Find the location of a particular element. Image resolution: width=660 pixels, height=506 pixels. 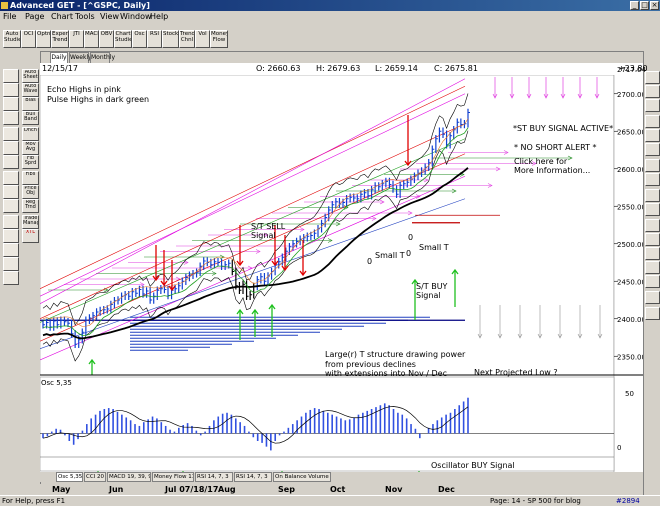

tab-osc: Osc 5,35 is located at coordinates (69, 477).